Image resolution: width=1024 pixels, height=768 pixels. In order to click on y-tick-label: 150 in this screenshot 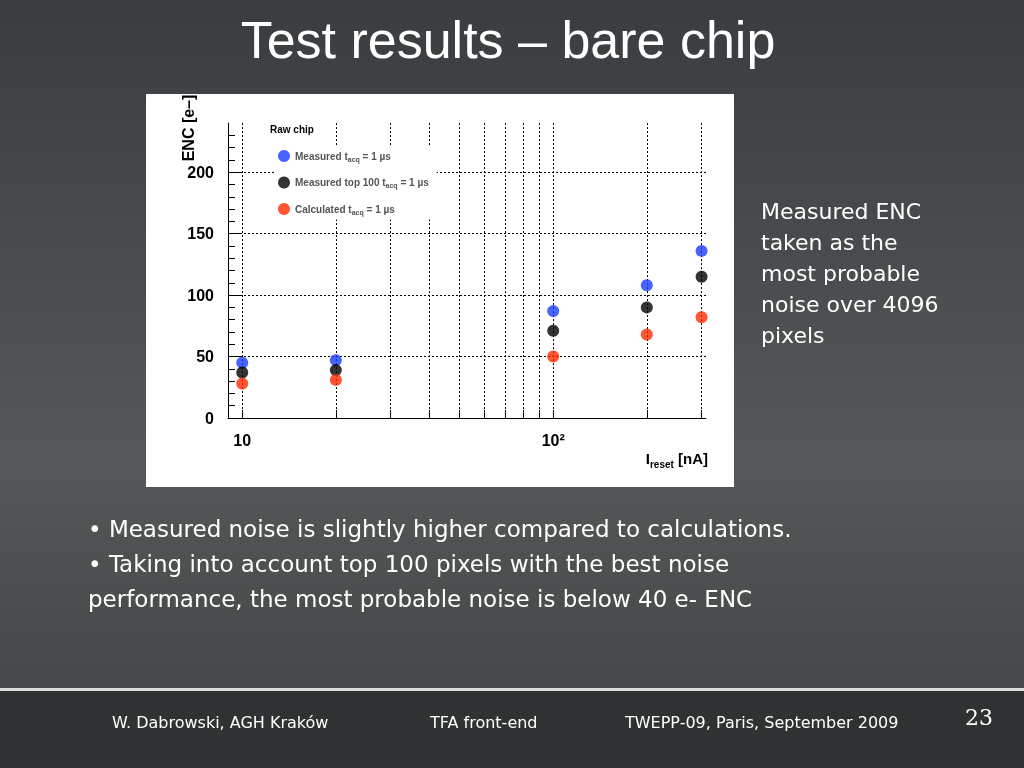, I will do `click(201, 234)`.